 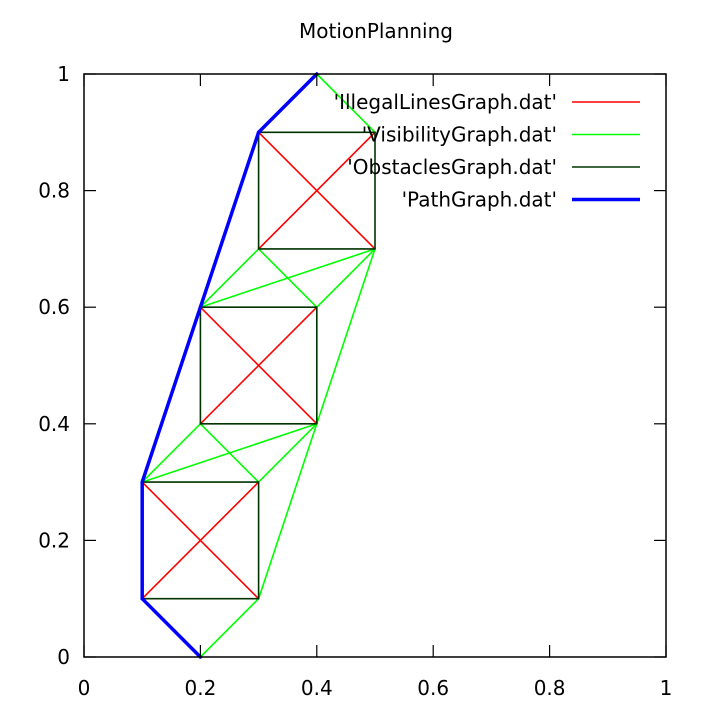 What do you see at coordinates (200, 688) in the screenshot?
I see `x-tick-label-1: 0.2` at bounding box center [200, 688].